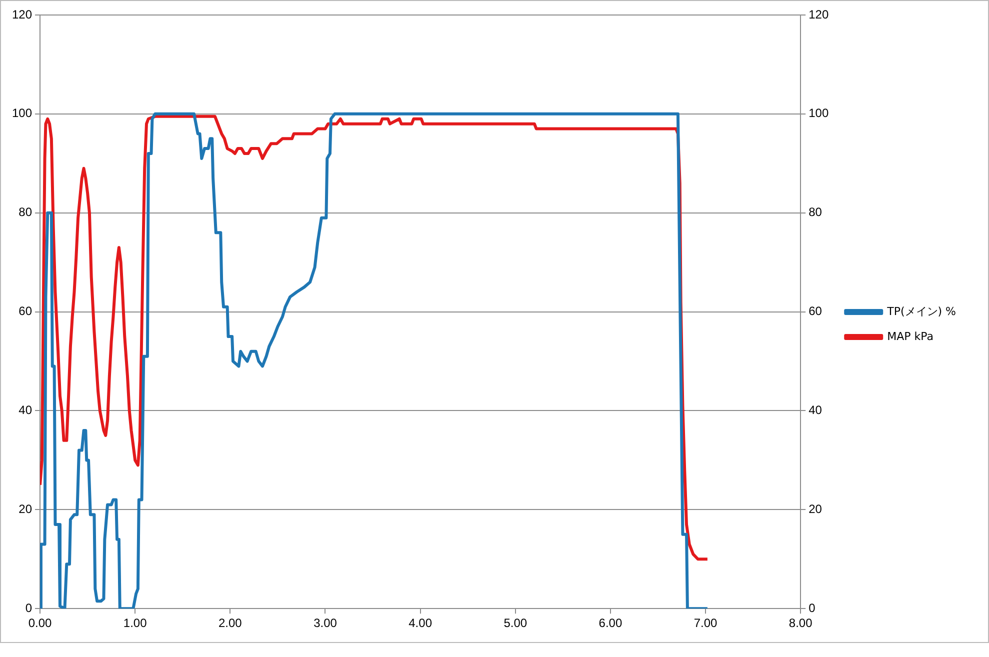  What do you see at coordinates (812, 607) in the screenshot?
I see `y2-tick-label: 0` at bounding box center [812, 607].